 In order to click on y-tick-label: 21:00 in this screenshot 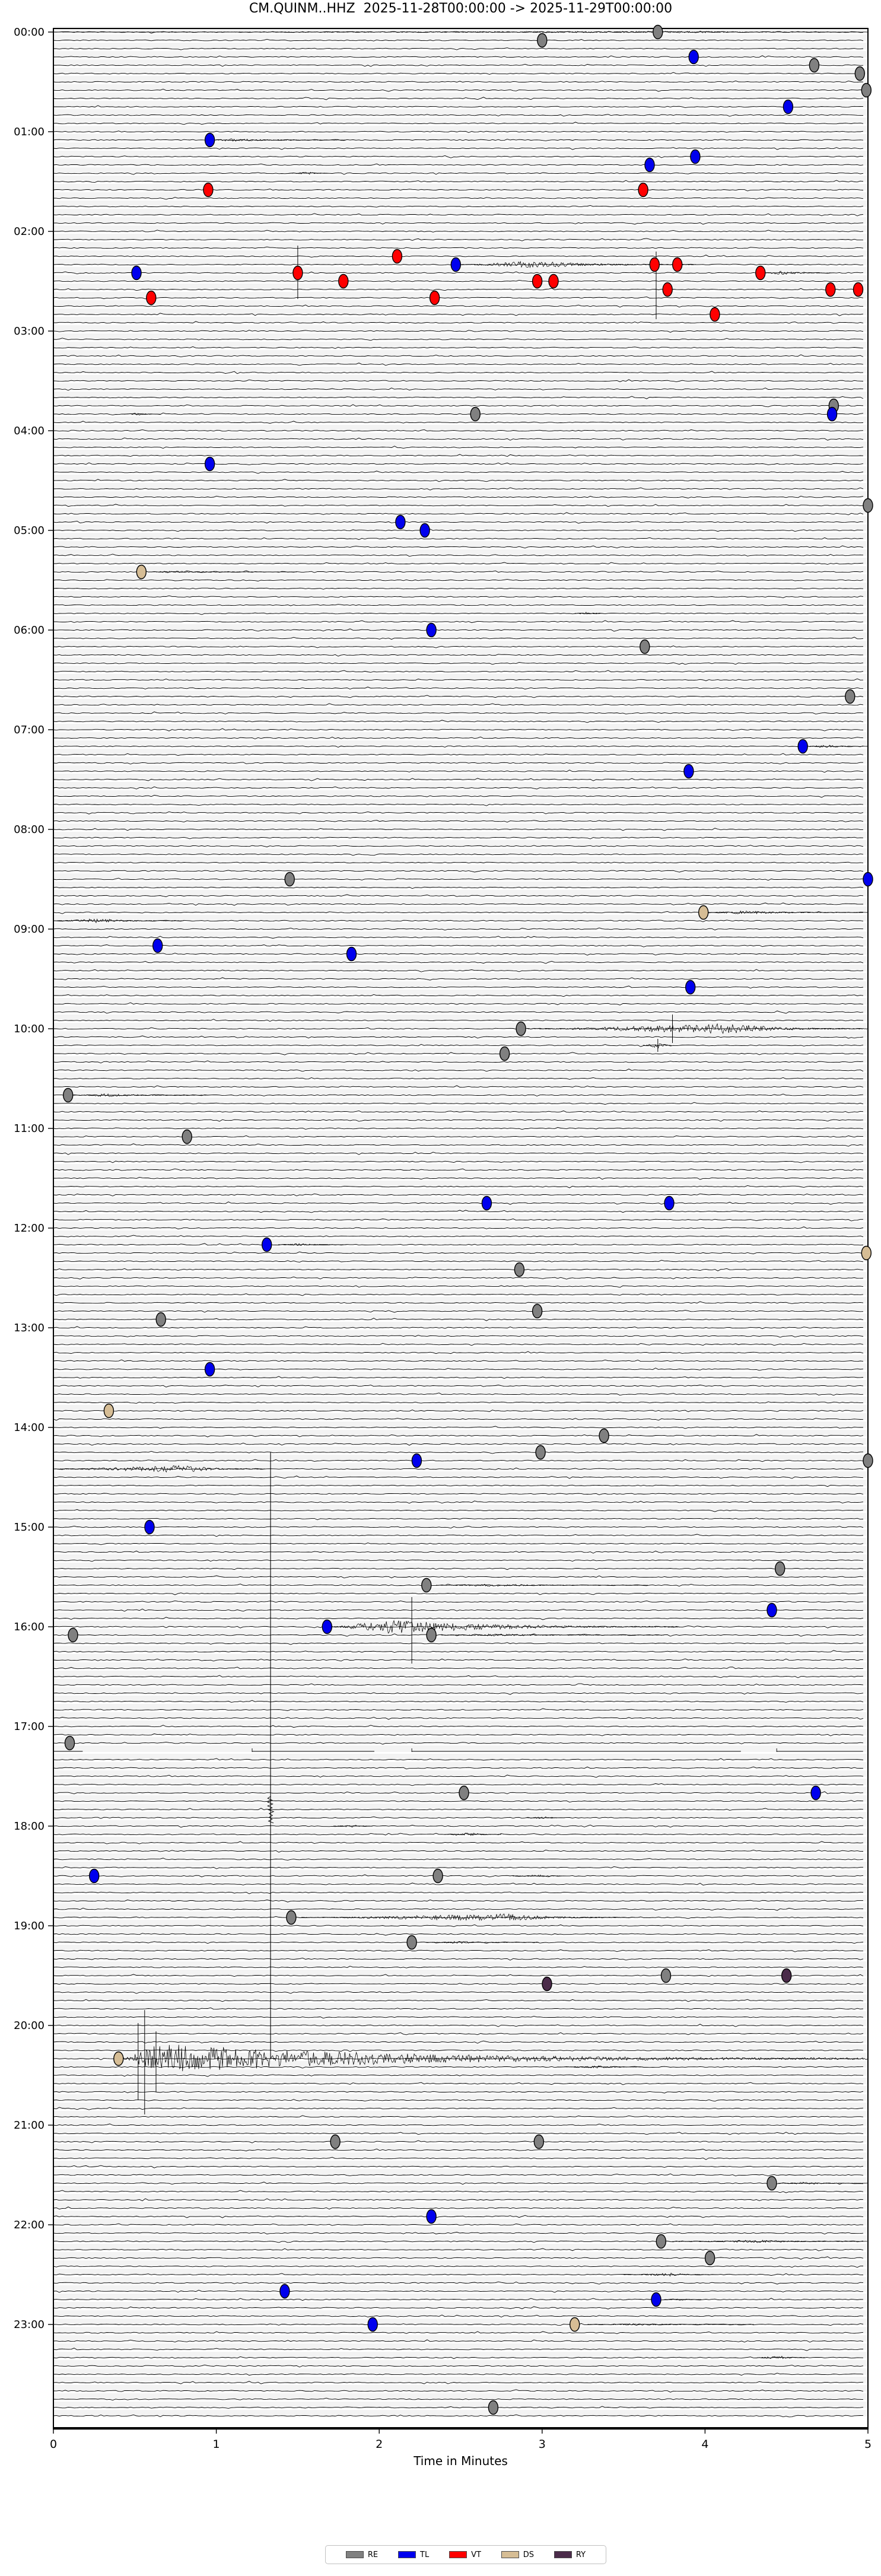, I will do `click(29, 2125)`.